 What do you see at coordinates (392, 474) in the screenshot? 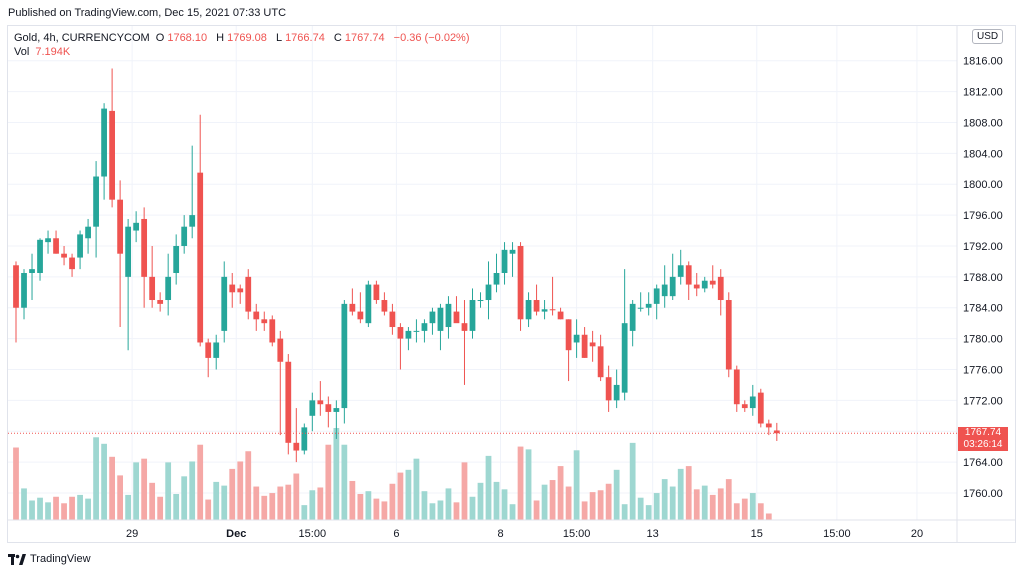
I see `volume-bars` at bounding box center [392, 474].